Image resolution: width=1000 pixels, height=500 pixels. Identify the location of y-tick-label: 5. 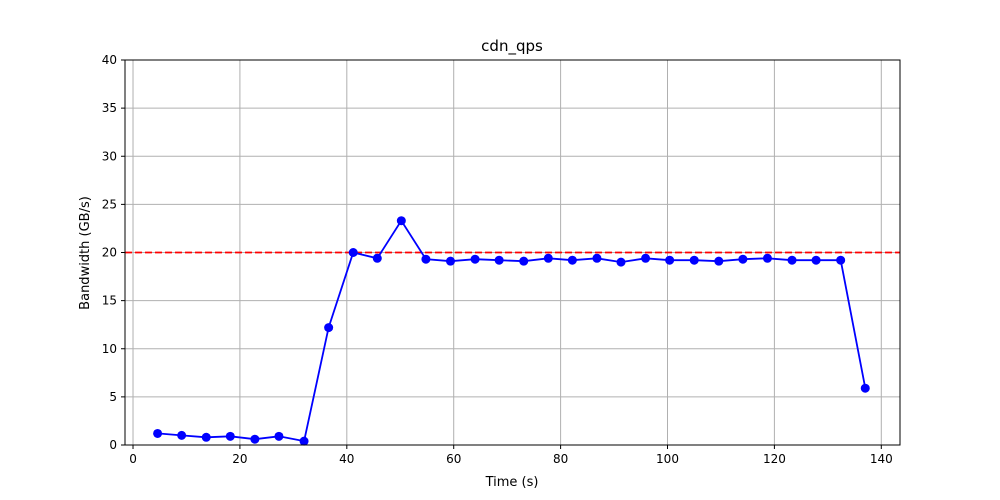
(113, 397).